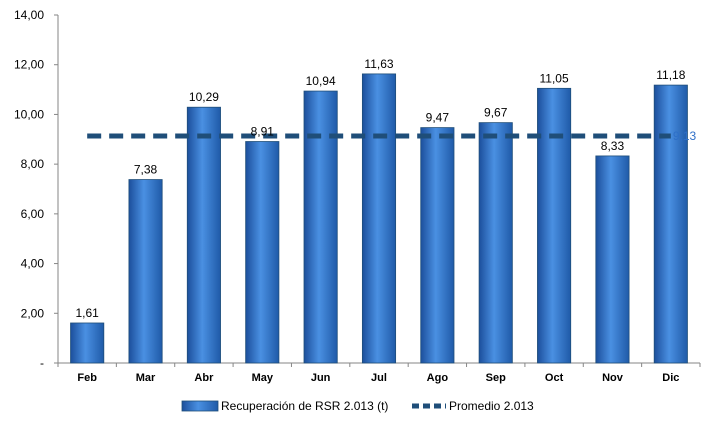 This screenshot has height=431, width=711. Describe the element at coordinates (304, 406) in the screenshot. I see `legend-label-bar: Recuperación de RSR 2.013 (t)` at that location.